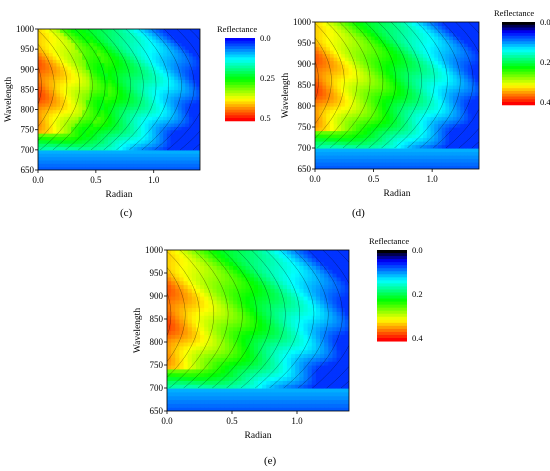 This screenshot has height=471, width=550. Describe the element at coordinates (376, 85) in the screenshot. I see `contour-line` at that location.